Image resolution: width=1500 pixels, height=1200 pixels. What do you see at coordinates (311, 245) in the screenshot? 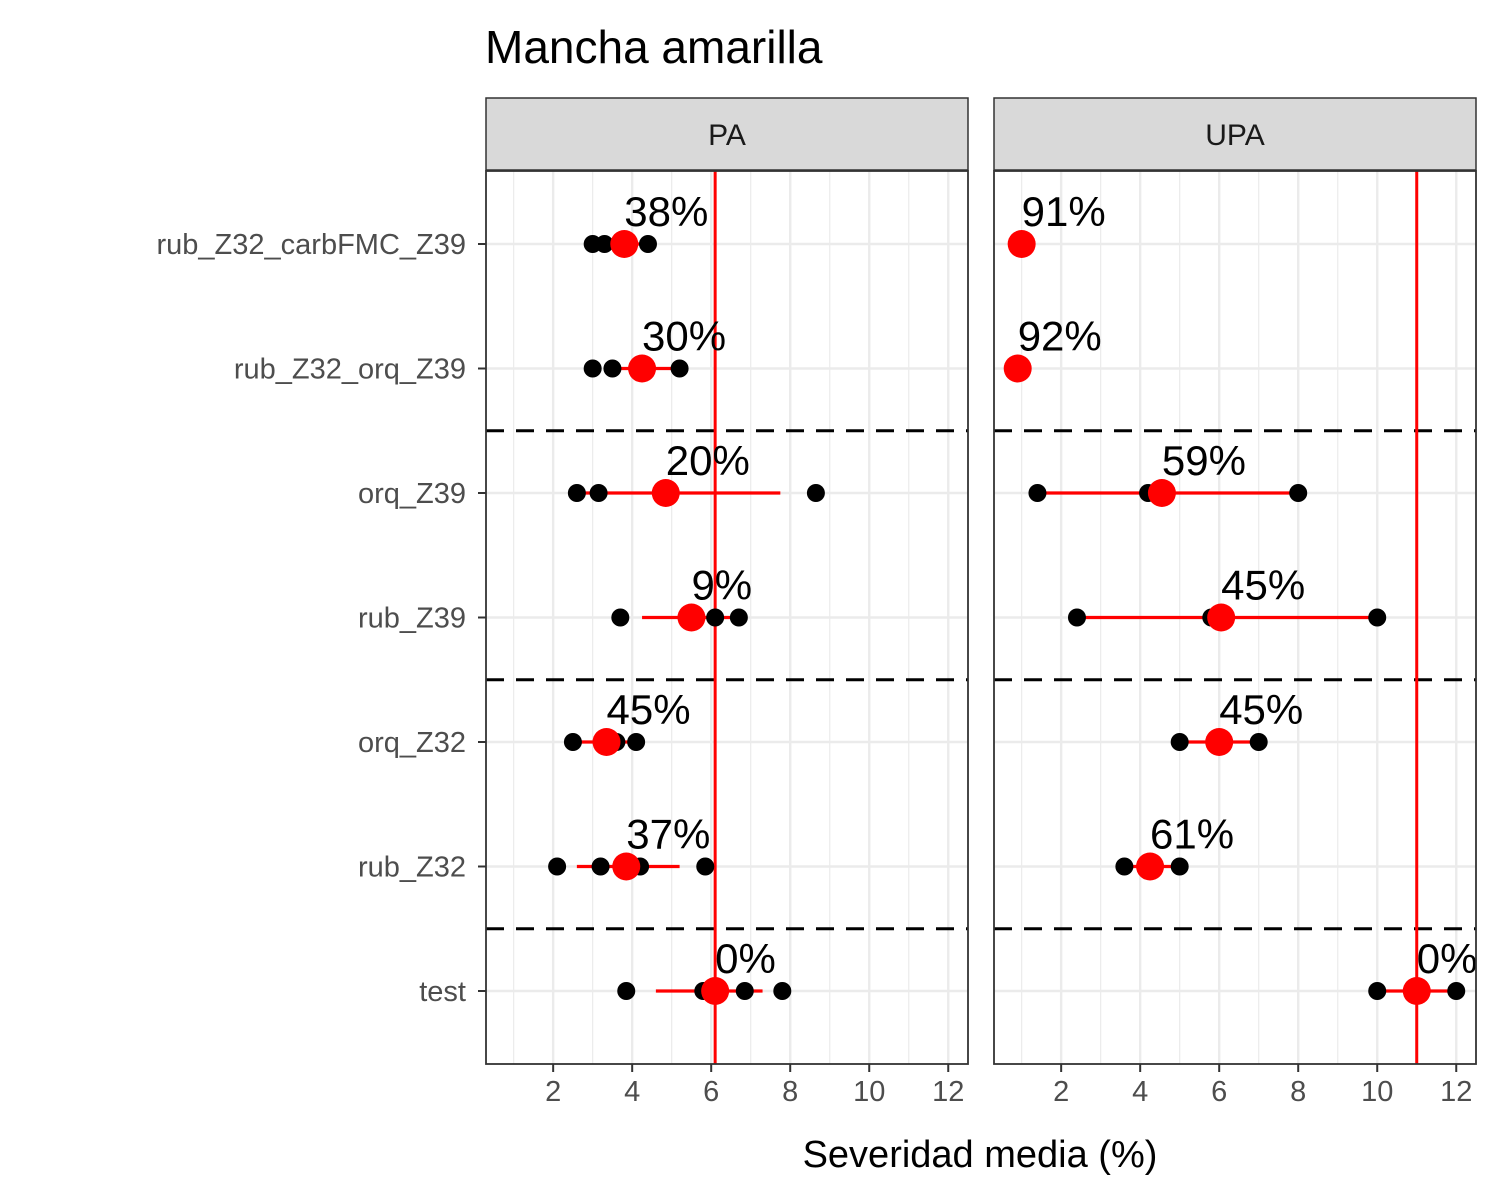
I see `y-tick-label: rub_Z32_carbFMC_Z39` at bounding box center [311, 245].